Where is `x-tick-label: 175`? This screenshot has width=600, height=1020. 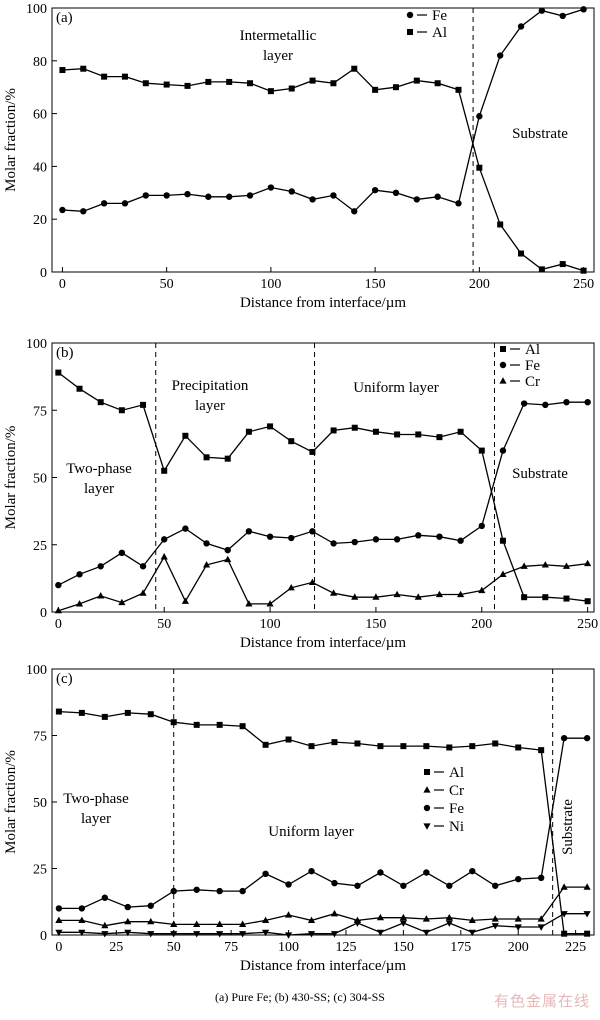 x-tick-label: 175 is located at coordinates (460, 947).